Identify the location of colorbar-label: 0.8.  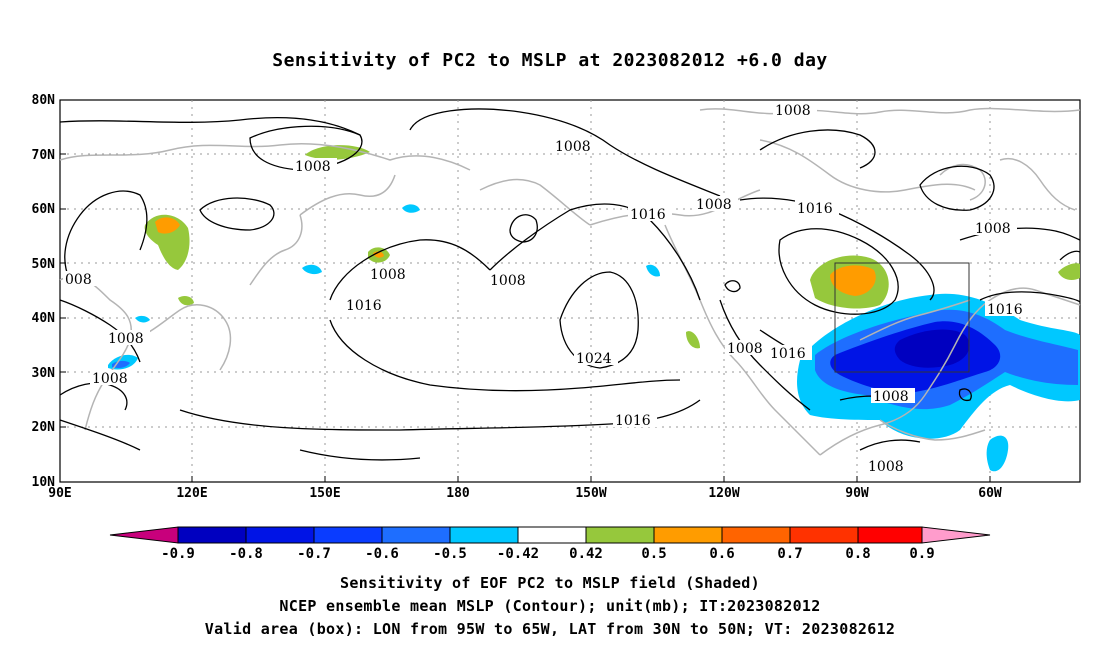
(857, 554).